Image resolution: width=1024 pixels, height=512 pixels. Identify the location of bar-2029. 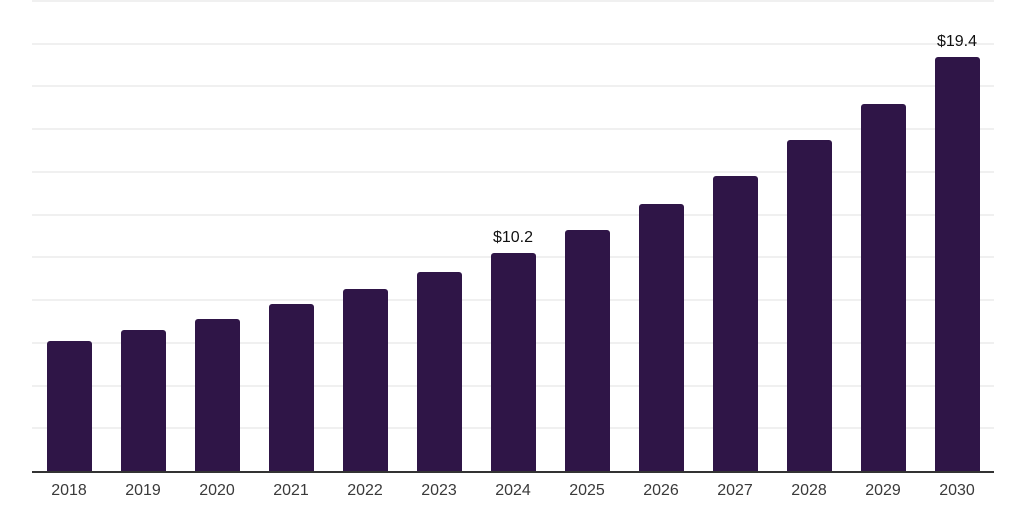
(883, 287).